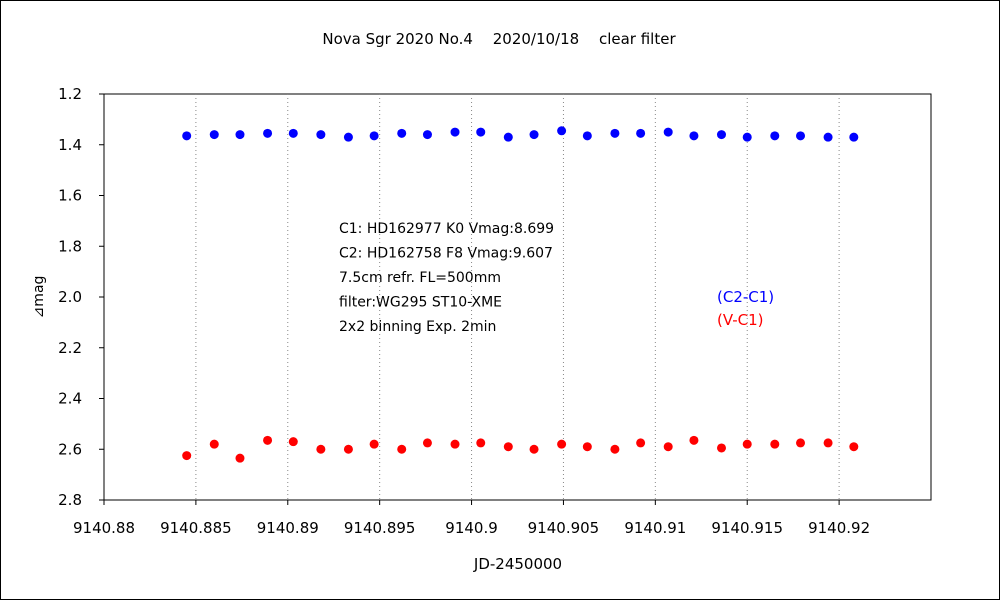 This screenshot has width=1000, height=600. I want to click on y-tick-label: 1.4, so click(70, 145).